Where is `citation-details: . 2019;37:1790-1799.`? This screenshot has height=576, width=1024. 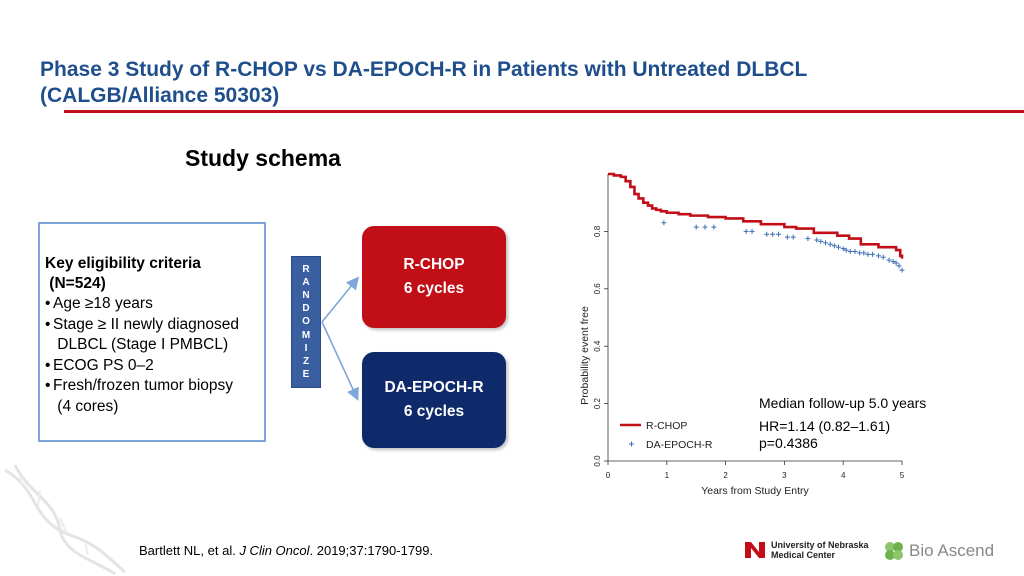
citation-details: . 2019;37:1790-1799. is located at coordinates (371, 550).